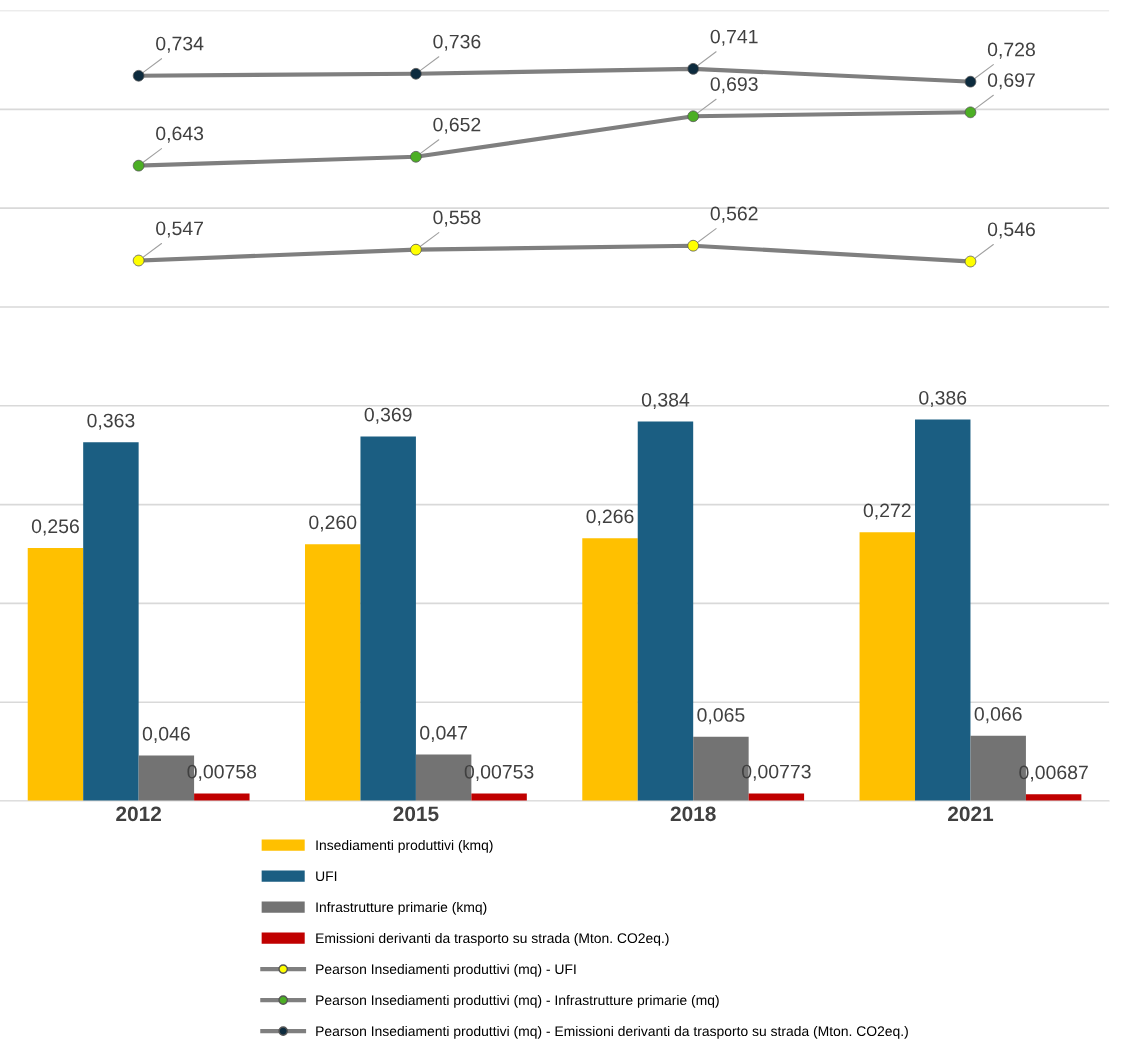  I want to click on data-label: 0,736, so click(457, 42).